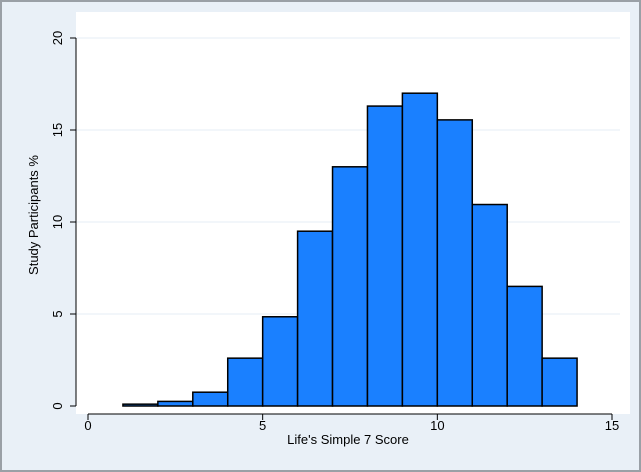 This screenshot has width=641, height=472. I want to click on x-tick-label-5: 5, so click(262, 425).